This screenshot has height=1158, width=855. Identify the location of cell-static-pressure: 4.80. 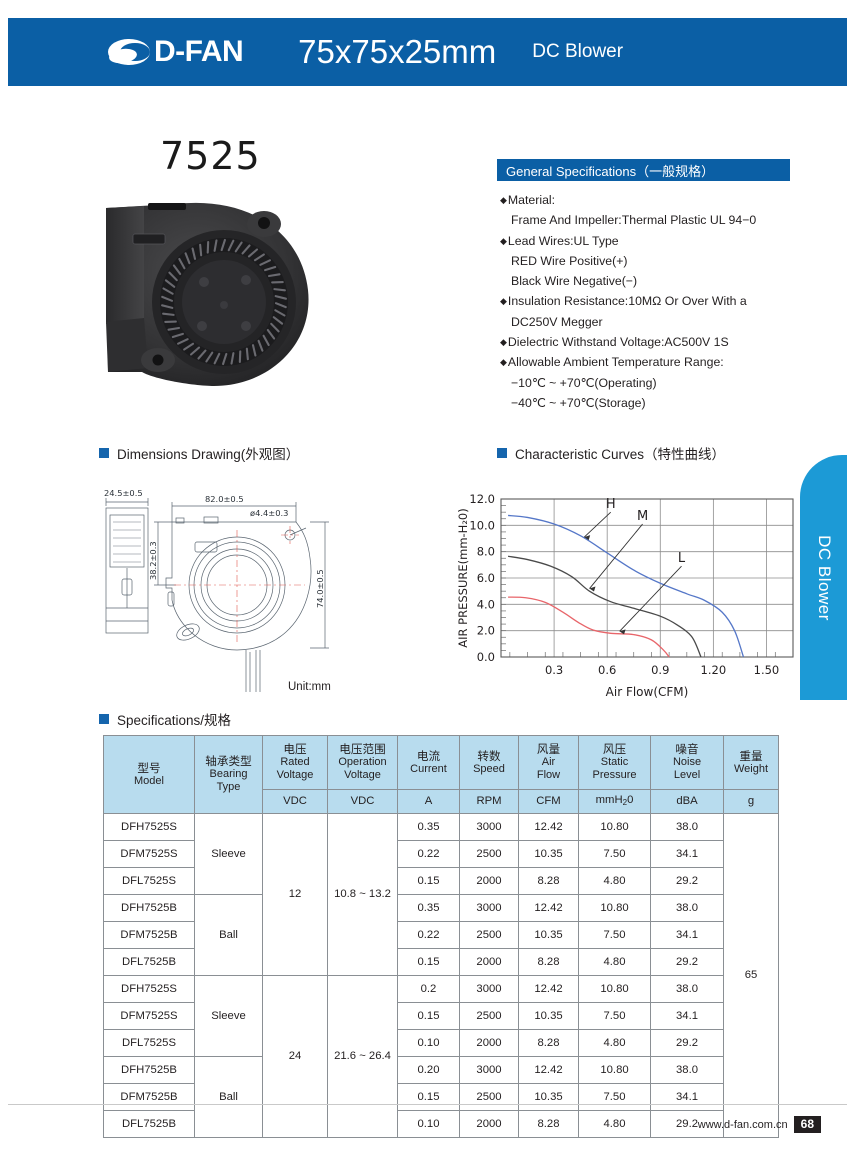
(614, 1124).